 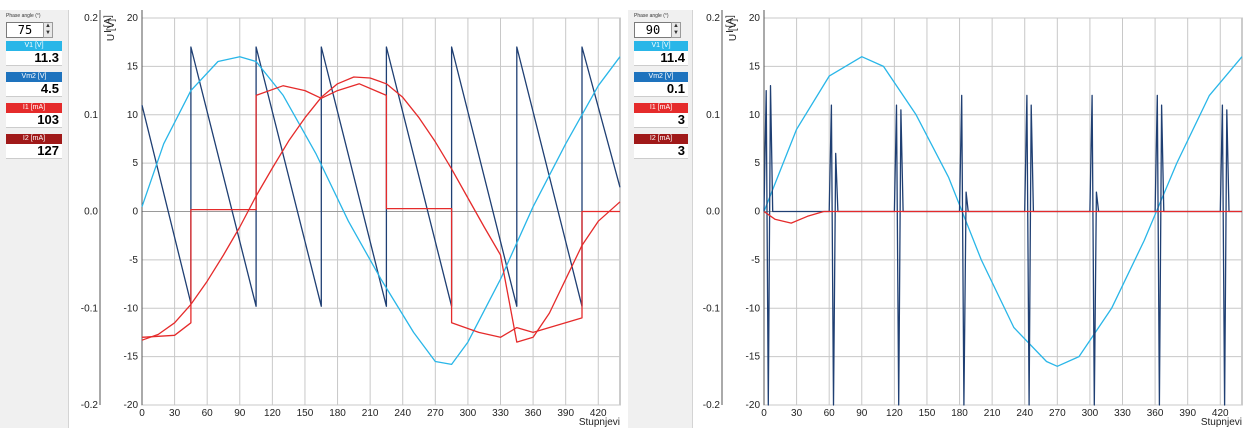 I want to click on meter-v1: V1 [V] 11.3, so click(x=34, y=53).